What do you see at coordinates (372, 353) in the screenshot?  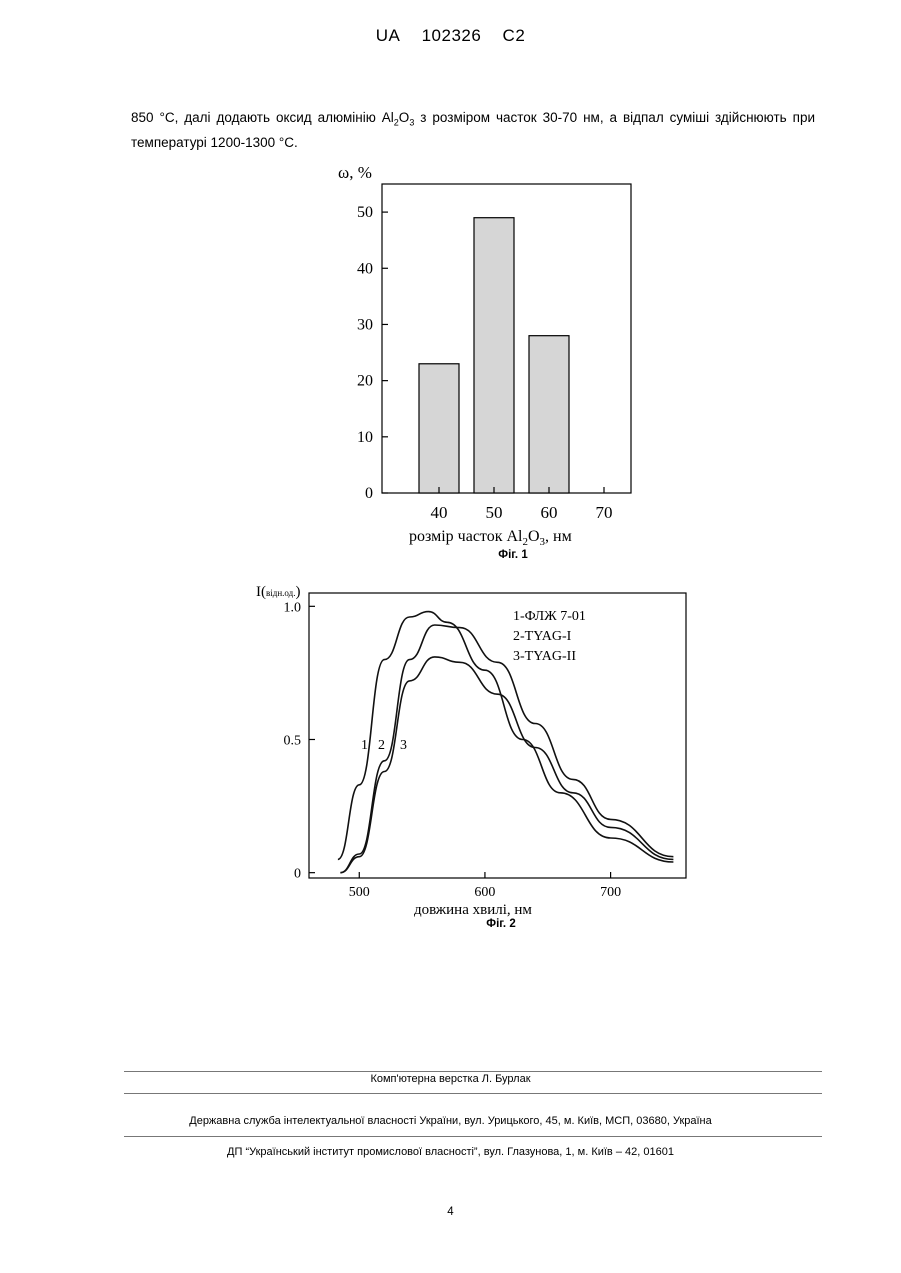 I see `figure-1-y-ticks: 0 10 20 30 40 50` at bounding box center [372, 353].